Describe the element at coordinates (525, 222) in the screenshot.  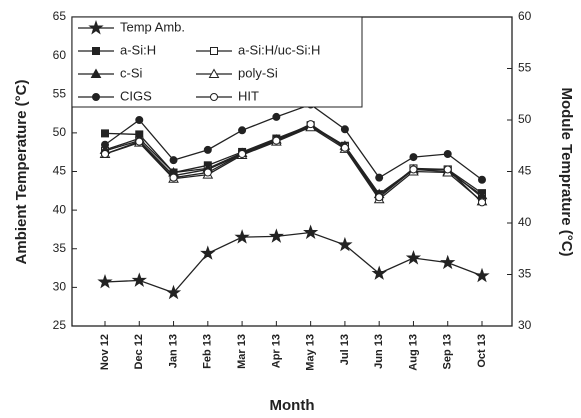
I see `y2-tick-label: 40` at that location.